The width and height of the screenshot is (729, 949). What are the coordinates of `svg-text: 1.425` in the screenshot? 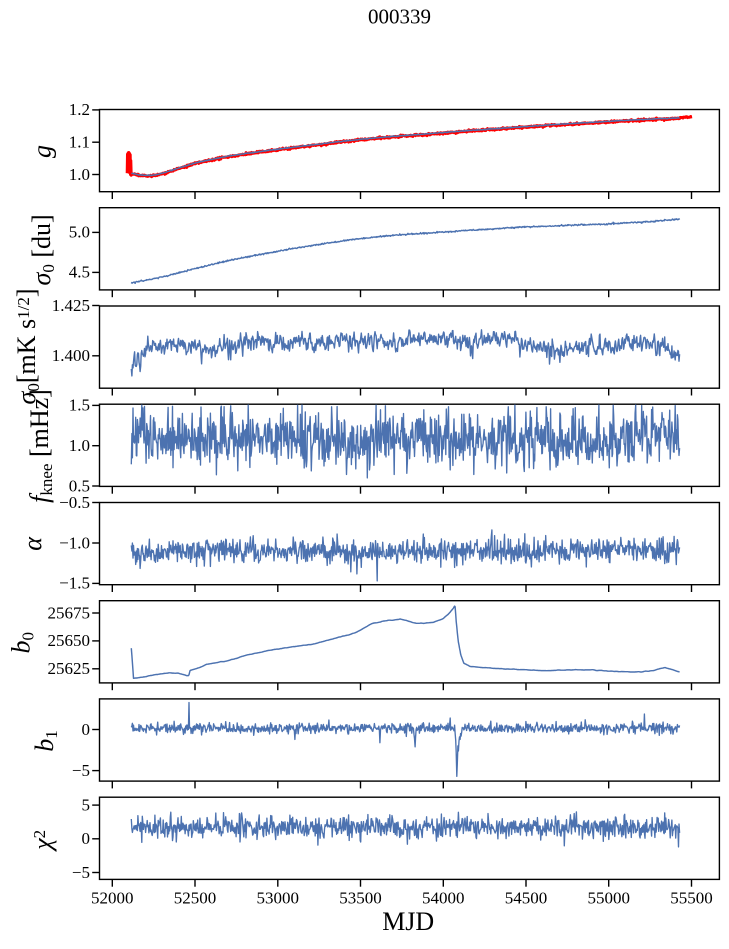 It's located at (71, 305).